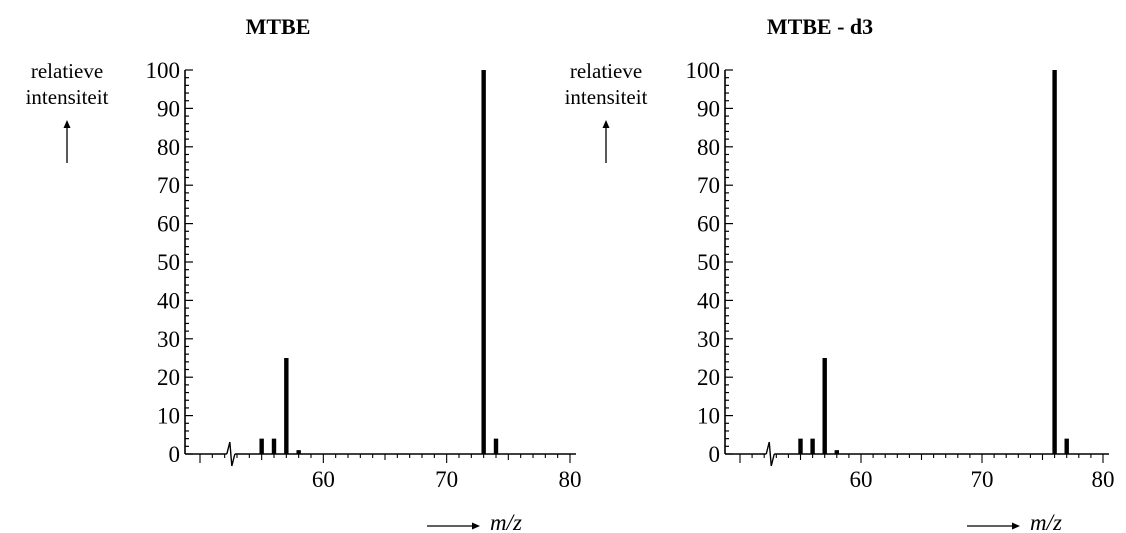 This screenshot has height=533, width=1126. Describe the element at coordinates (820, 26) in the screenshot. I see `chart-title: MTBE - d3` at that location.